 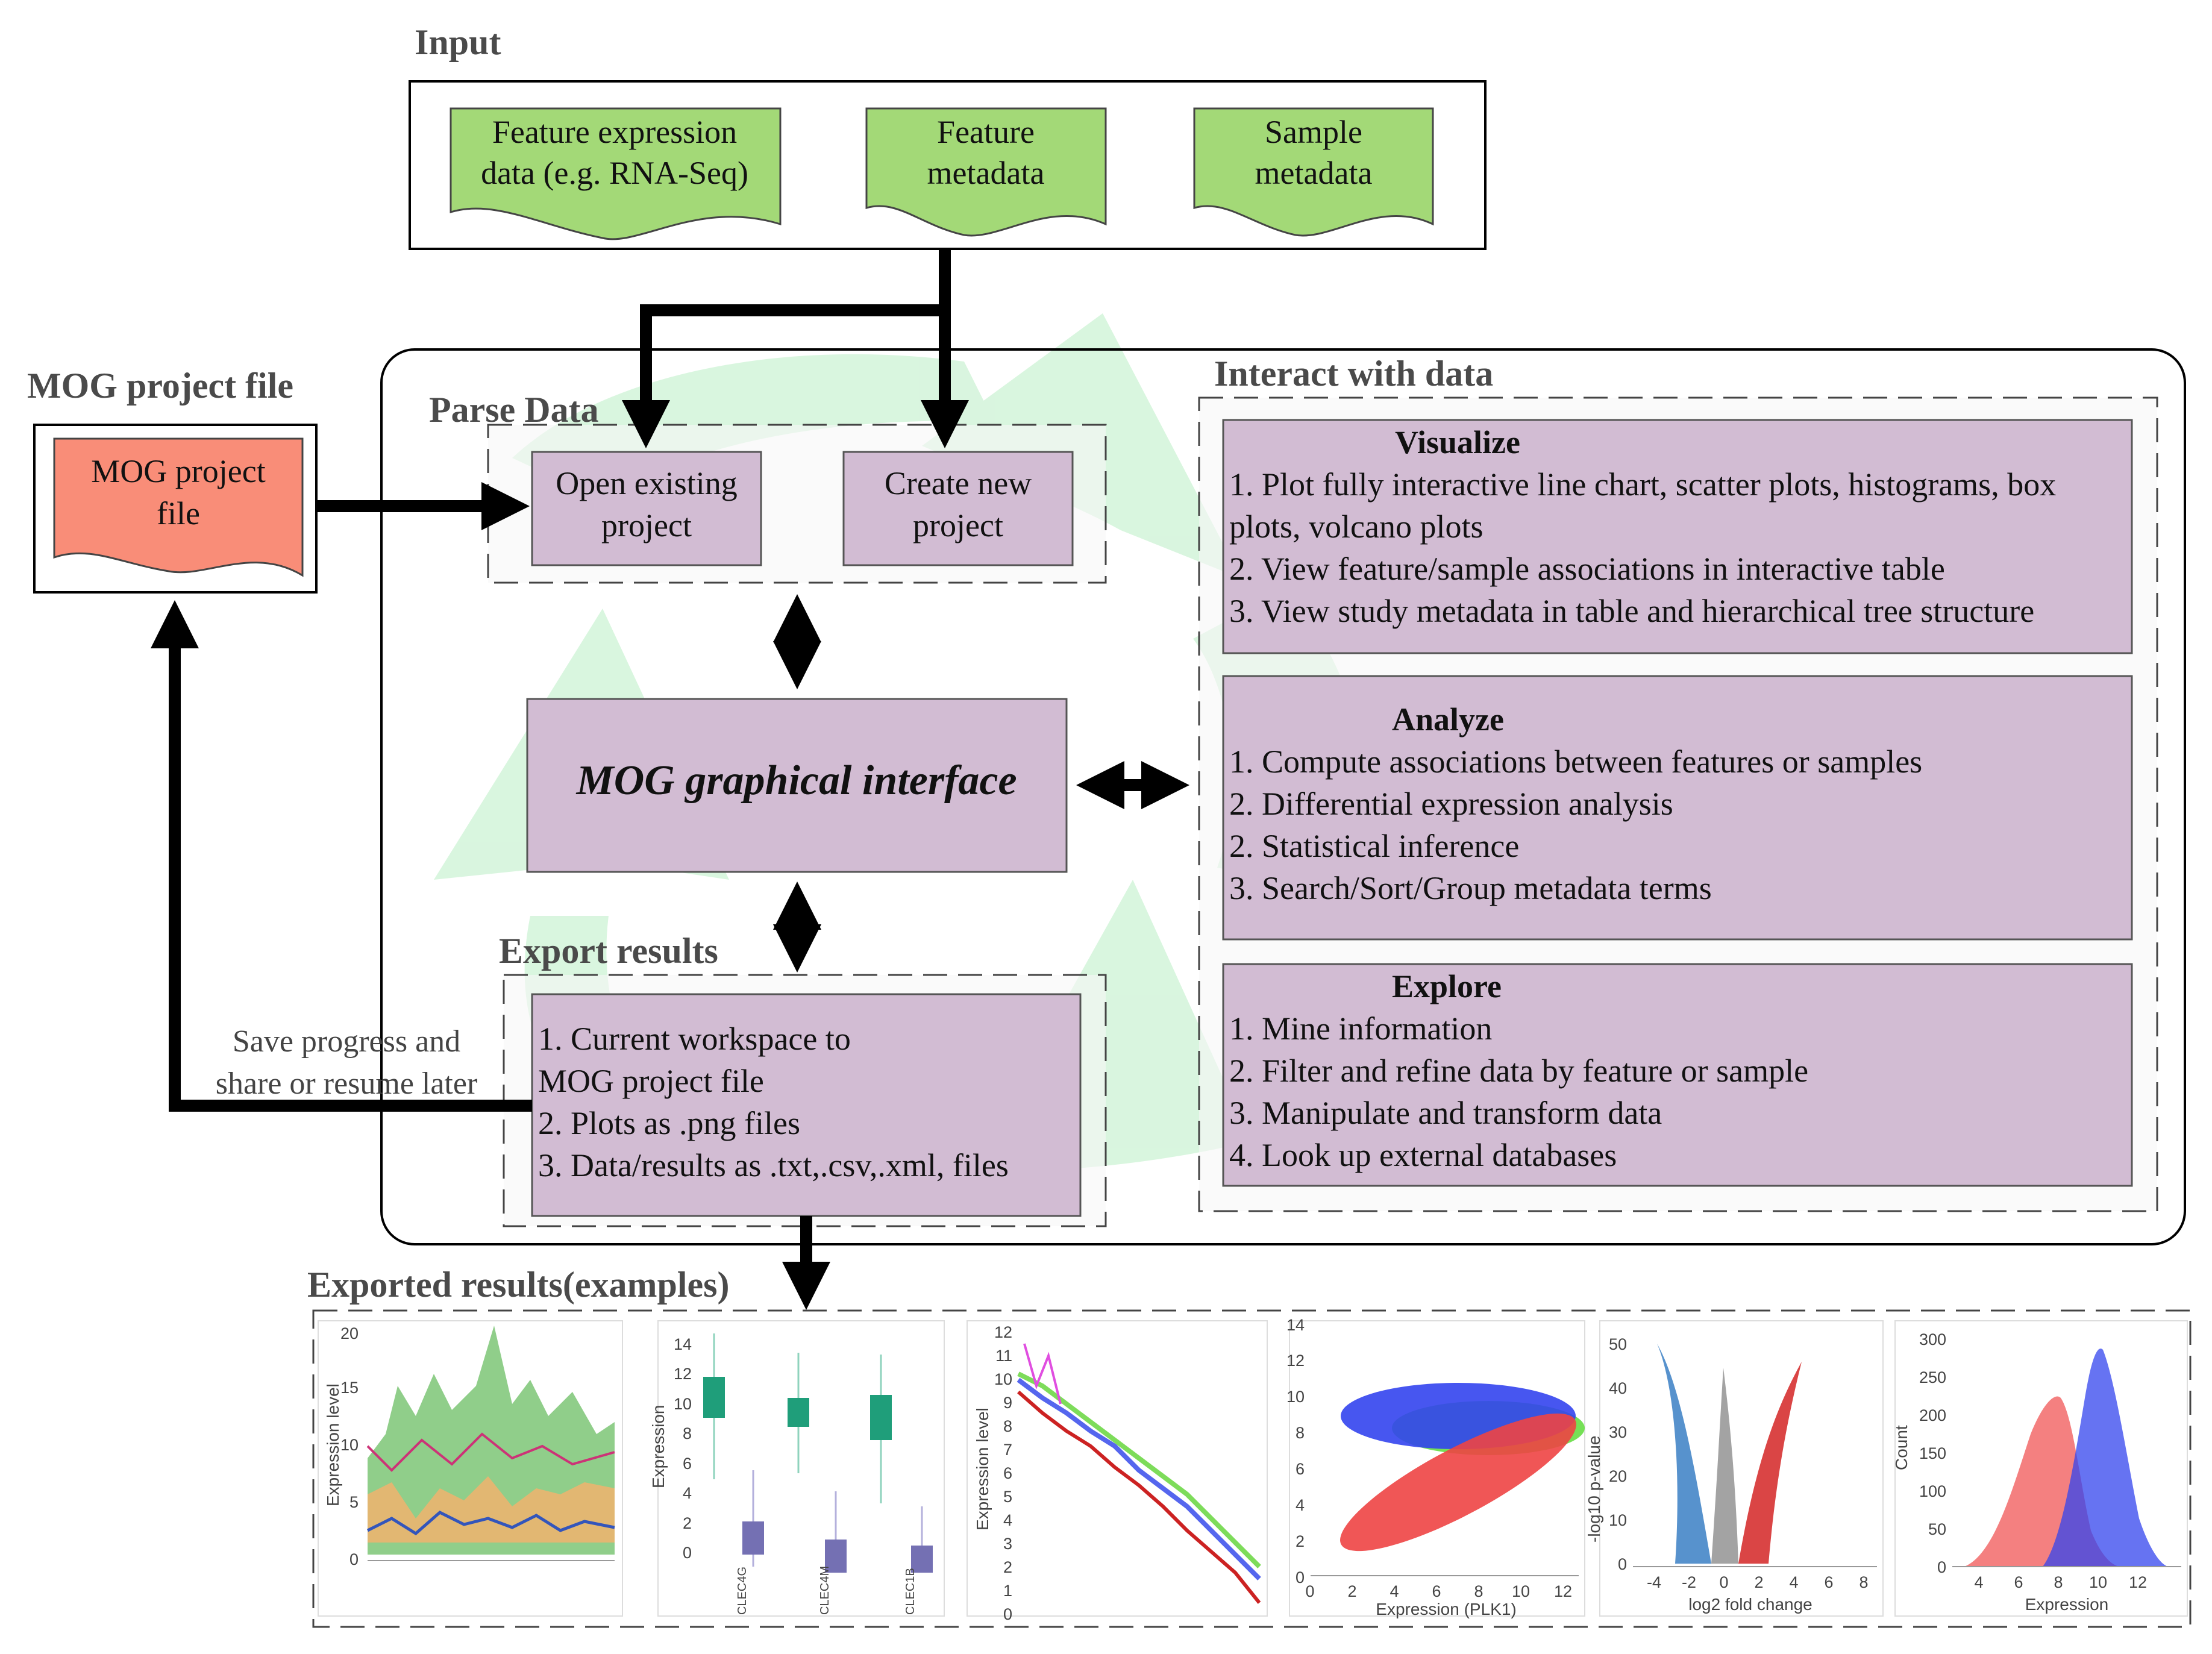 I want to click on mog-file-doc-line2: file, so click(x=178, y=513).